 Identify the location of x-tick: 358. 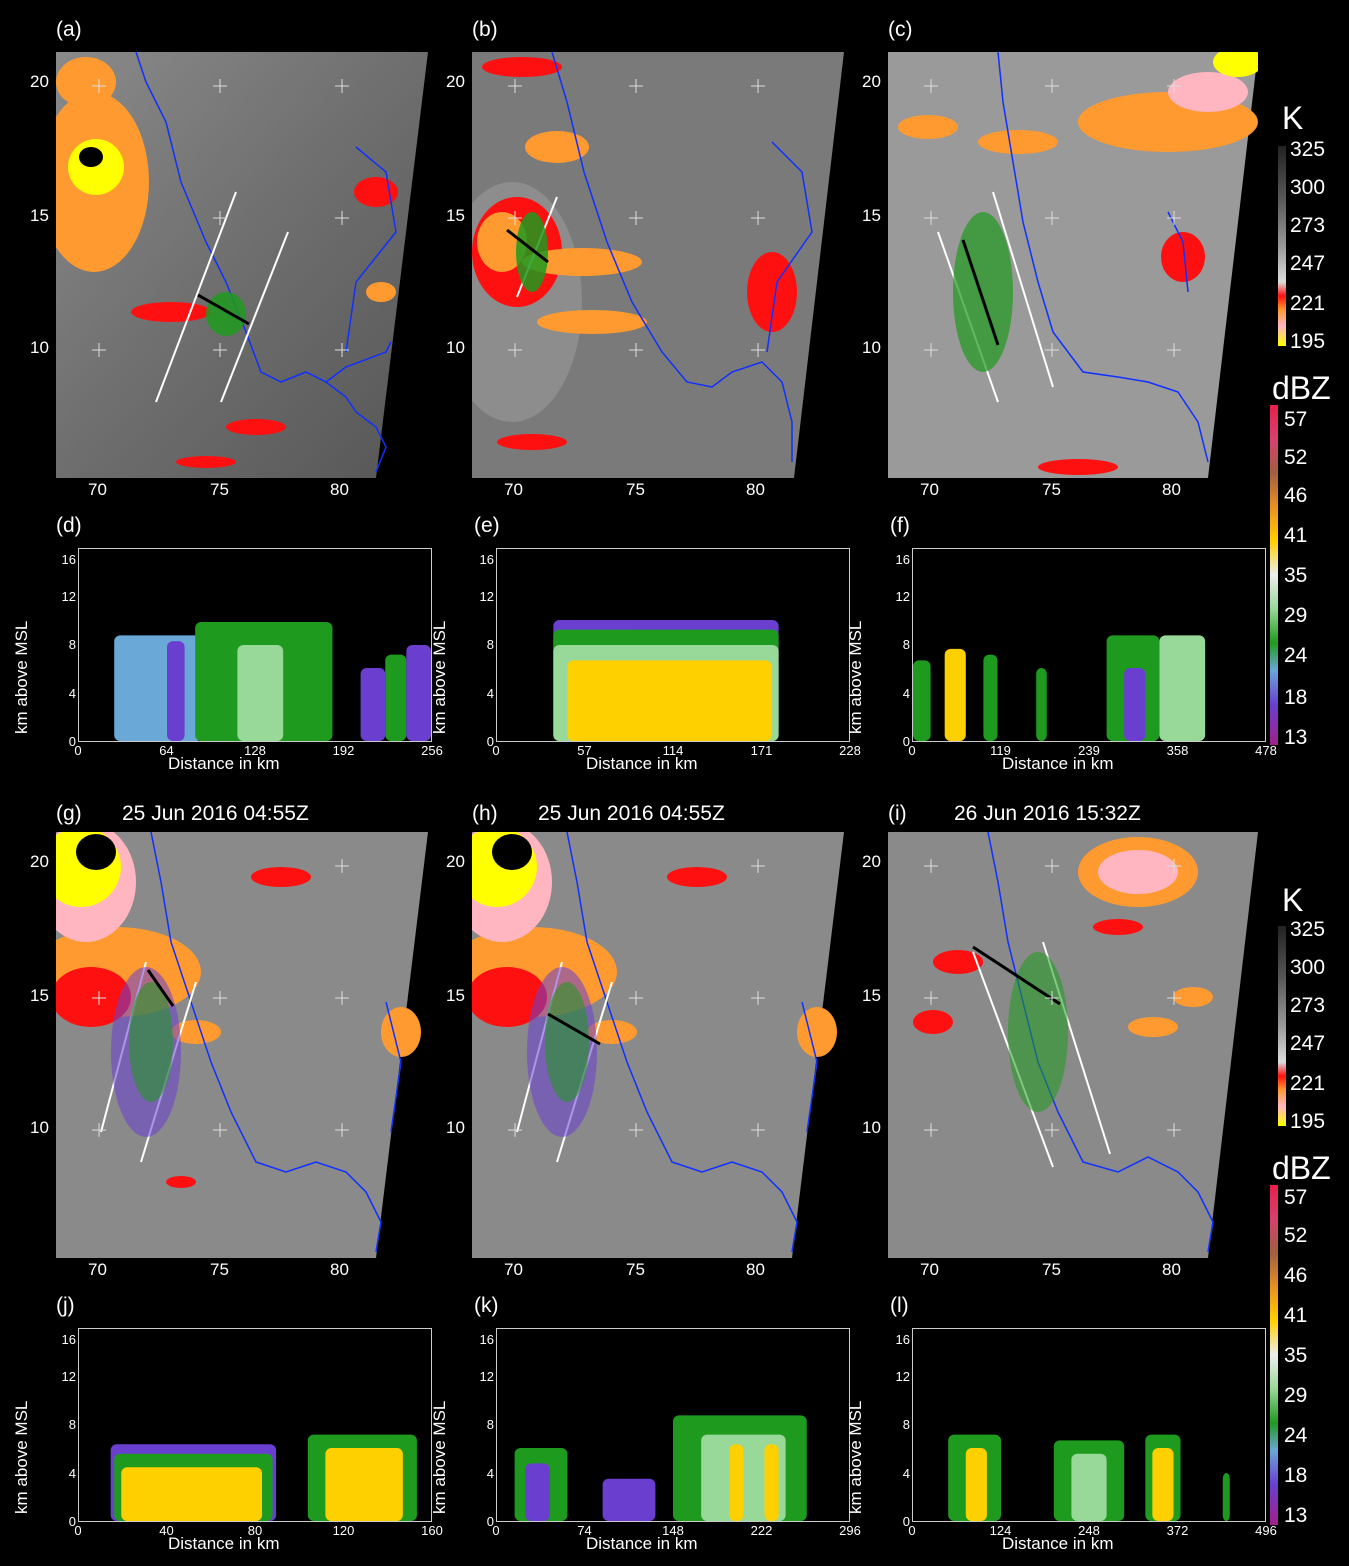
(1177, 750).